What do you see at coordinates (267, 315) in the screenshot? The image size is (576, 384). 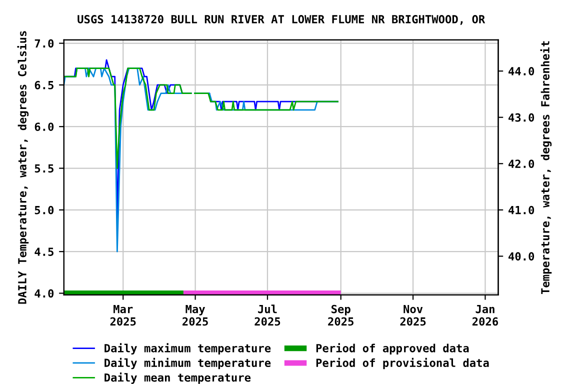 I see `x-tick-label: Jul 2025` at bounding box center [267, 315].